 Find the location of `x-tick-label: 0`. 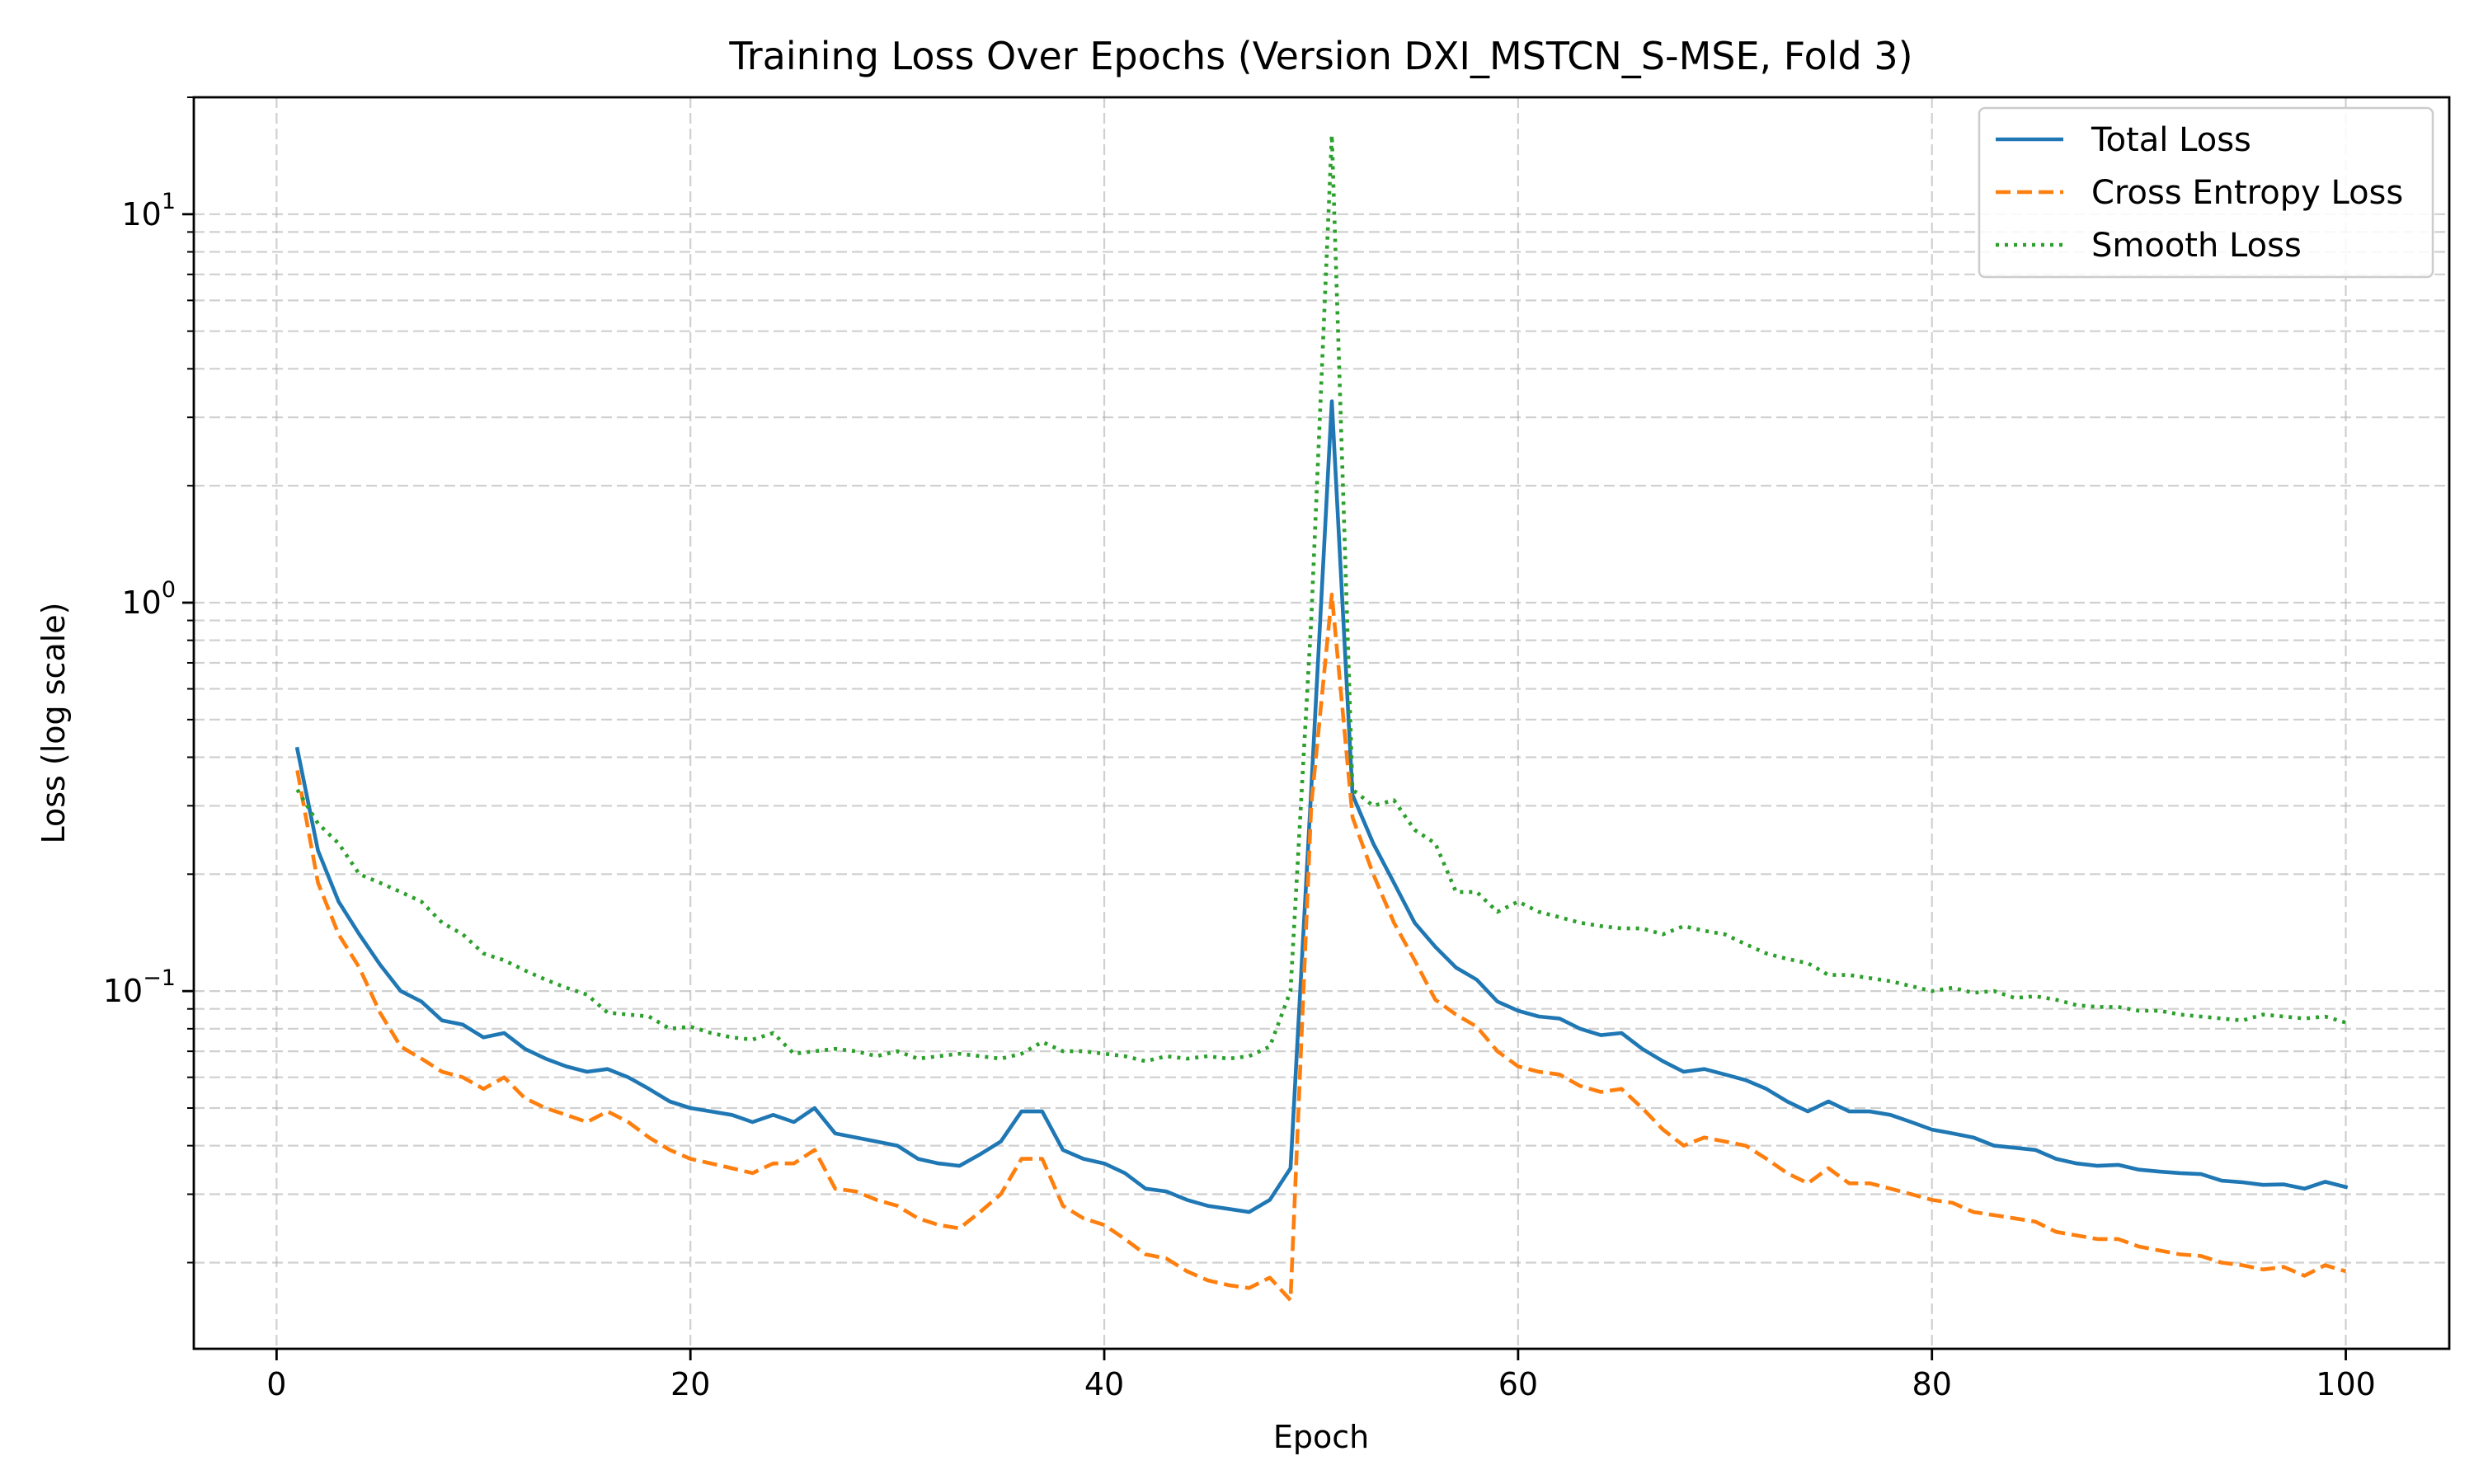

x-tick-label: 0 is located at coordinates (276, 1384).